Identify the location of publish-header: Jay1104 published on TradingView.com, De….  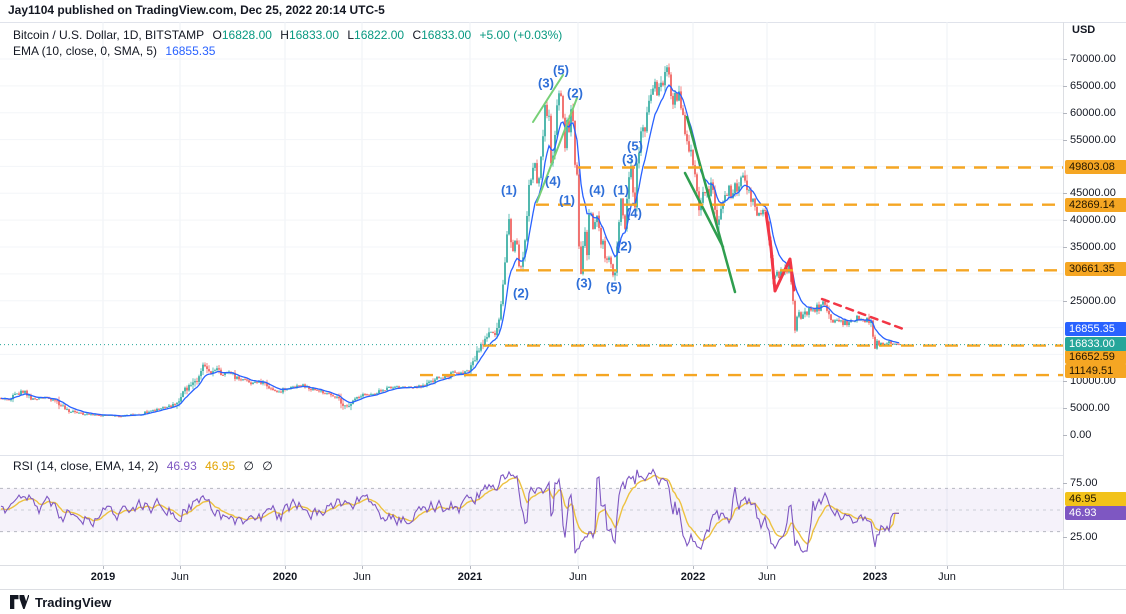
(196, 10).